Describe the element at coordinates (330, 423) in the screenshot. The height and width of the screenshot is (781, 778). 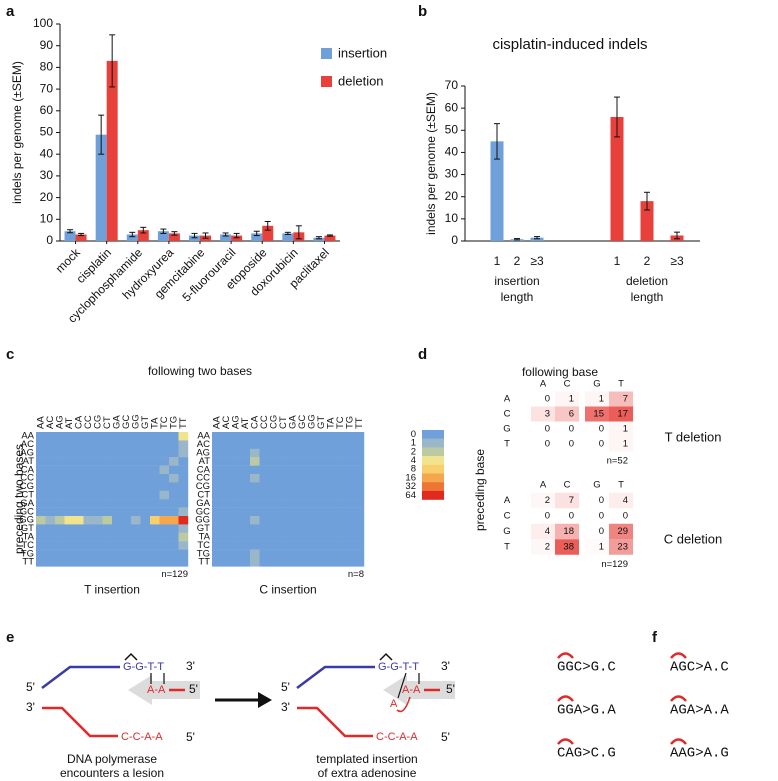
I see `column-label: TA` at that location.